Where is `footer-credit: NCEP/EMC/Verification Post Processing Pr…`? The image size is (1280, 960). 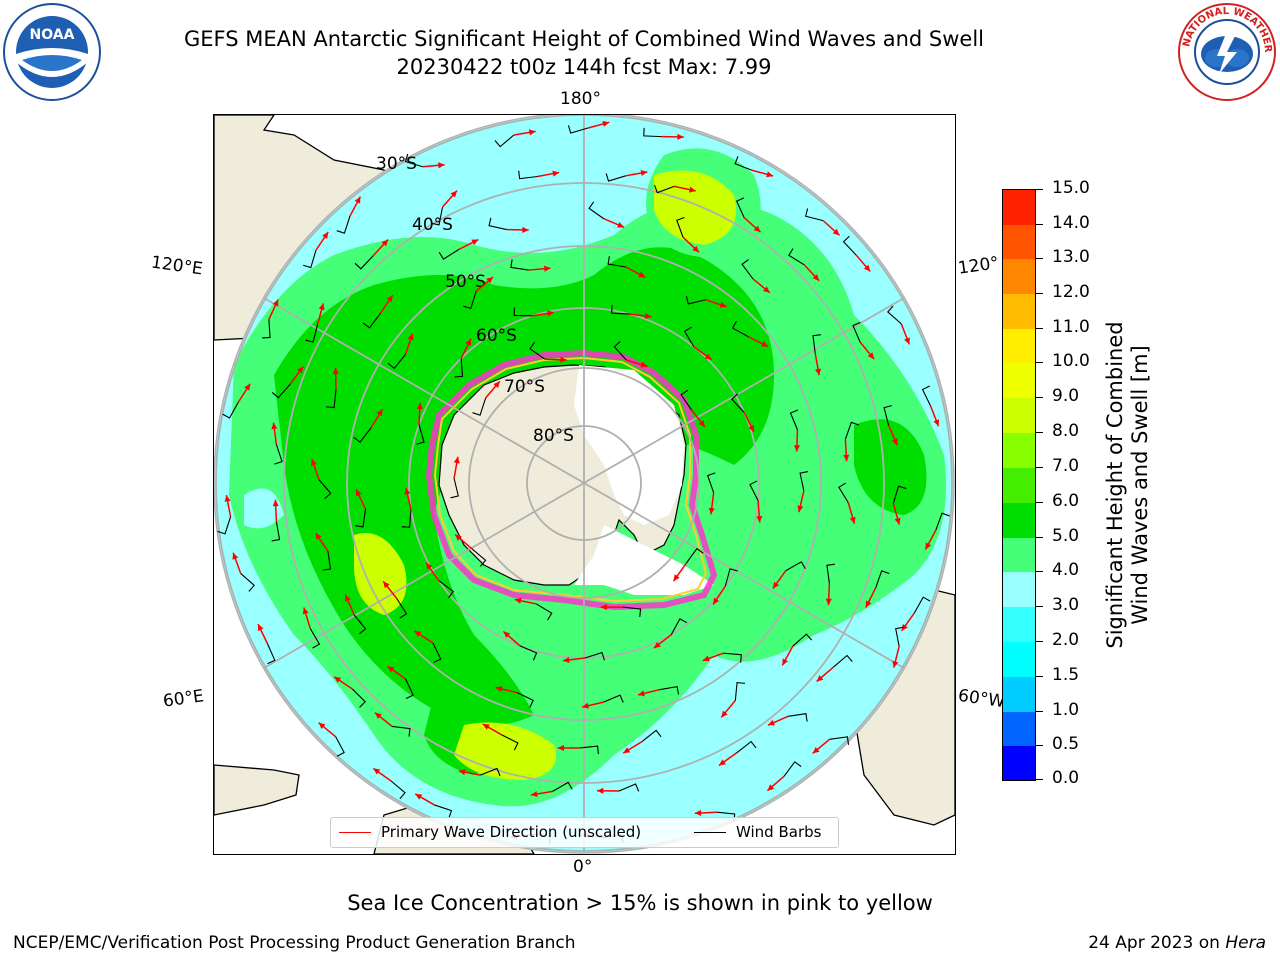 footer-credit: NCEP/EMC/Verification Post Processing Pr… is located at coordinates (294, 943).